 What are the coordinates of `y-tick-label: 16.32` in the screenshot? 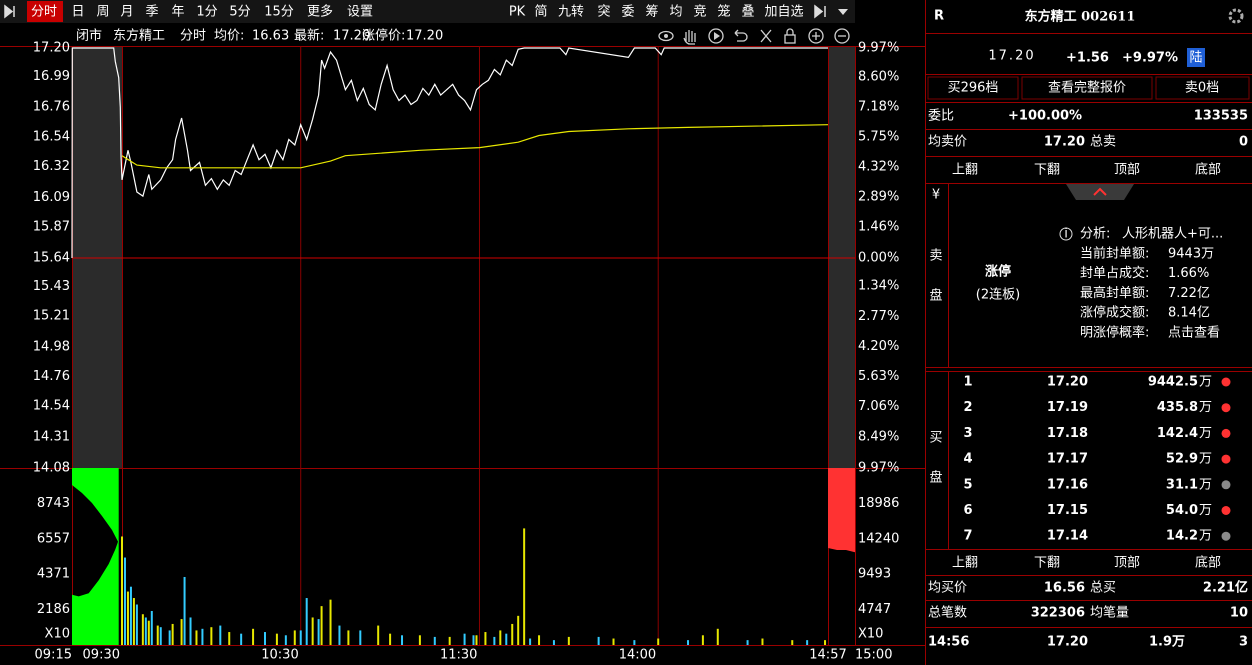 It's located at (51, 166).